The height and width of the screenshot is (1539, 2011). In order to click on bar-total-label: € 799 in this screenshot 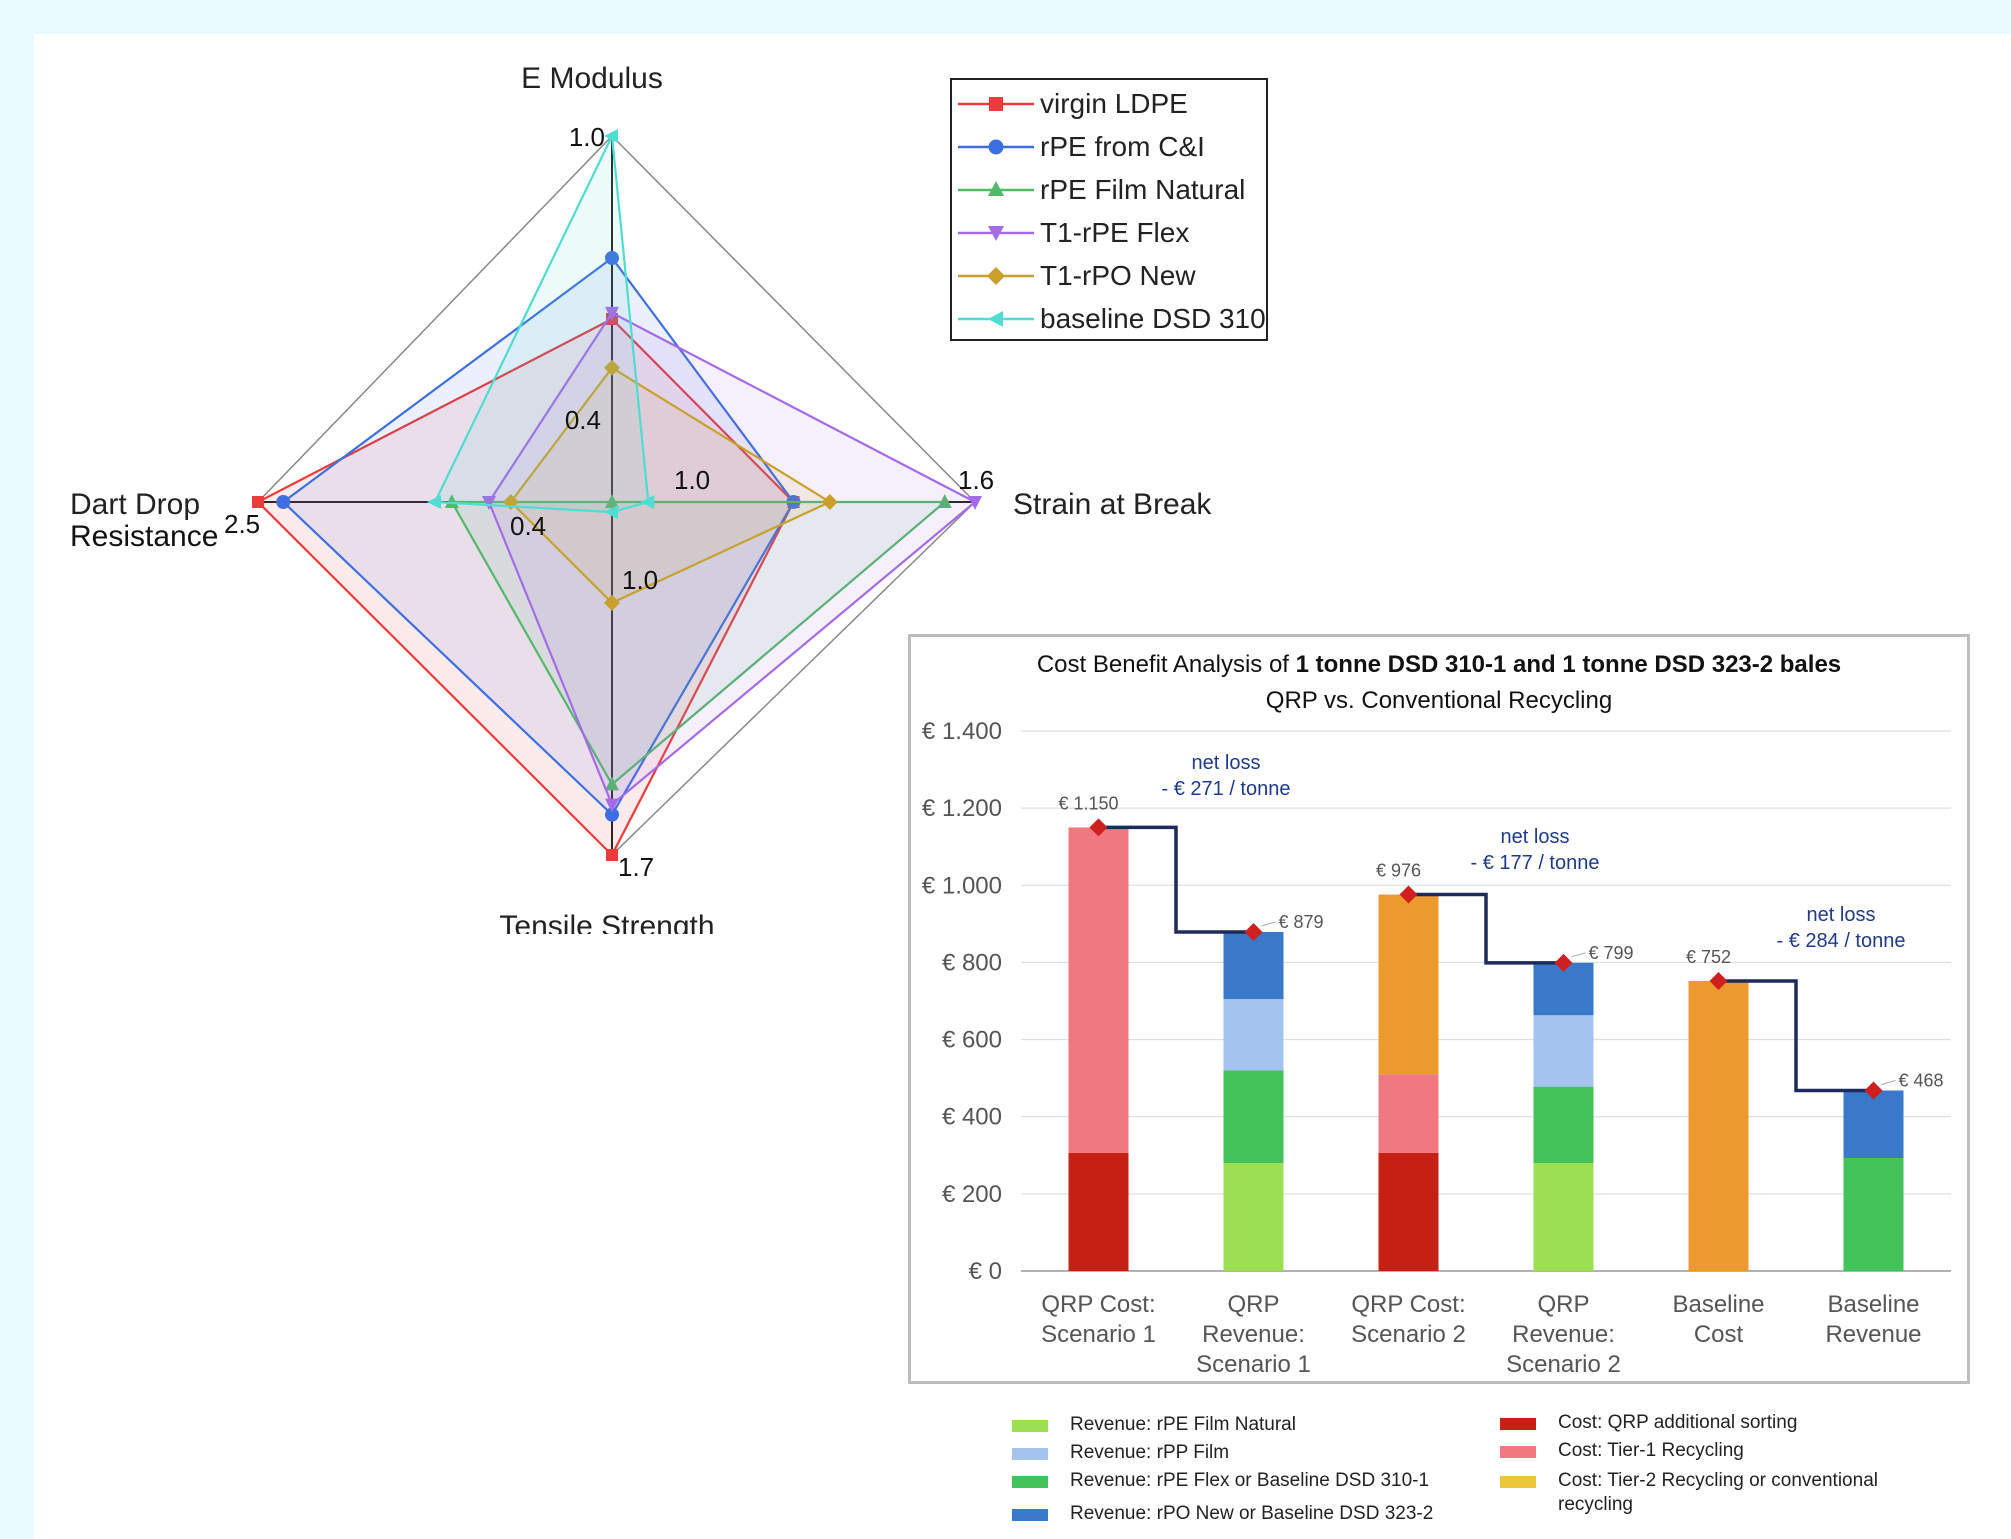, I will do `click(1611, 953)`.